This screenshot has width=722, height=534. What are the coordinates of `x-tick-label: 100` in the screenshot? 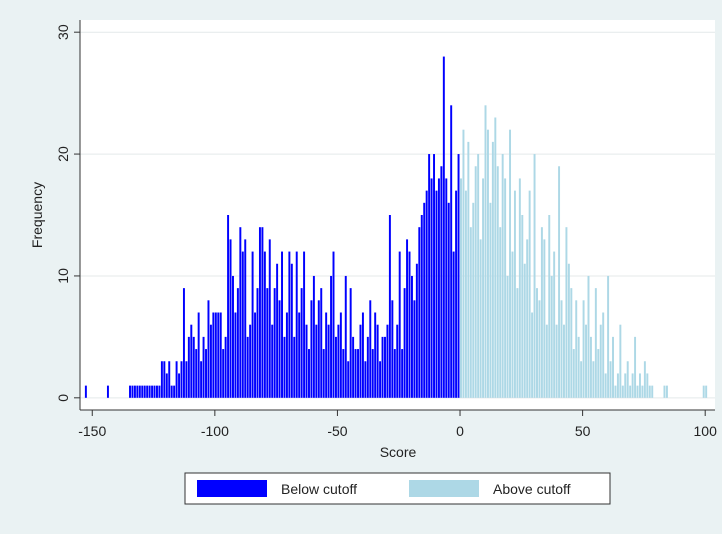 It's located at (706, 431).